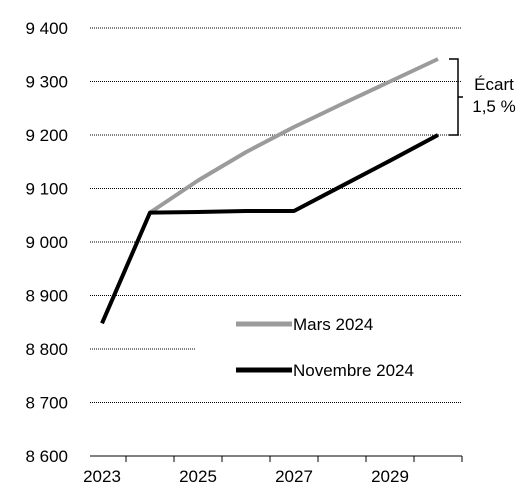  I want to click on y-tick-label: 8 900, so click(46, 296).